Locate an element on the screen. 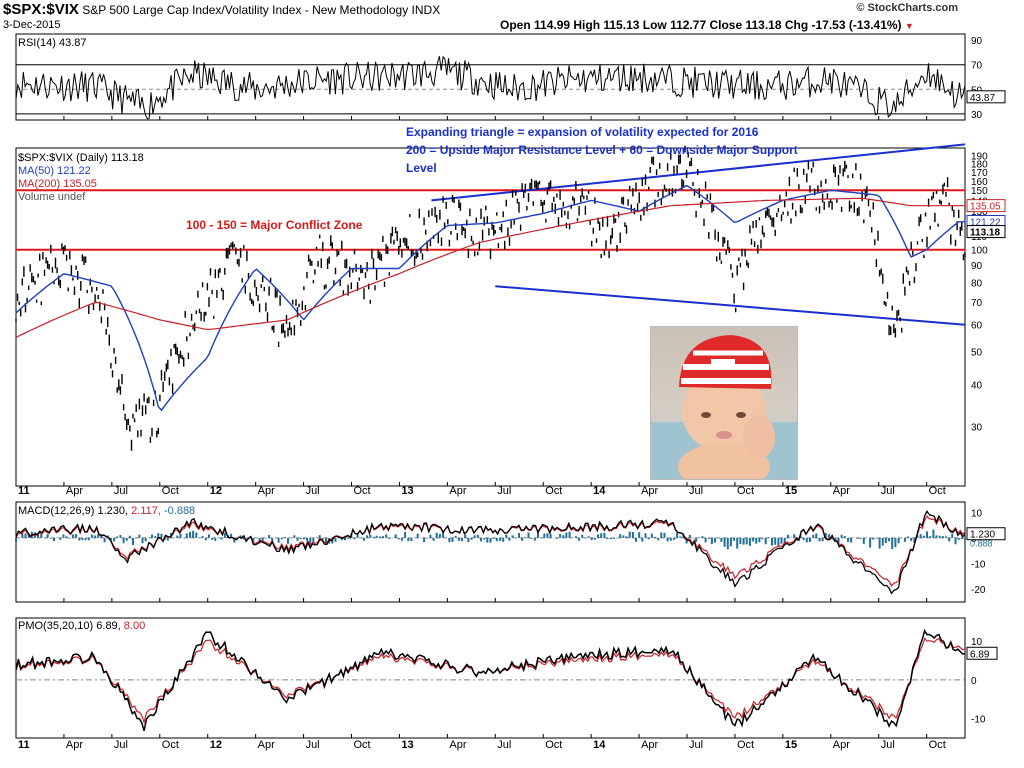 This screenshot has width=1024, height=768. macd-value-label: 1.230 is located at coordinates (982, 535).